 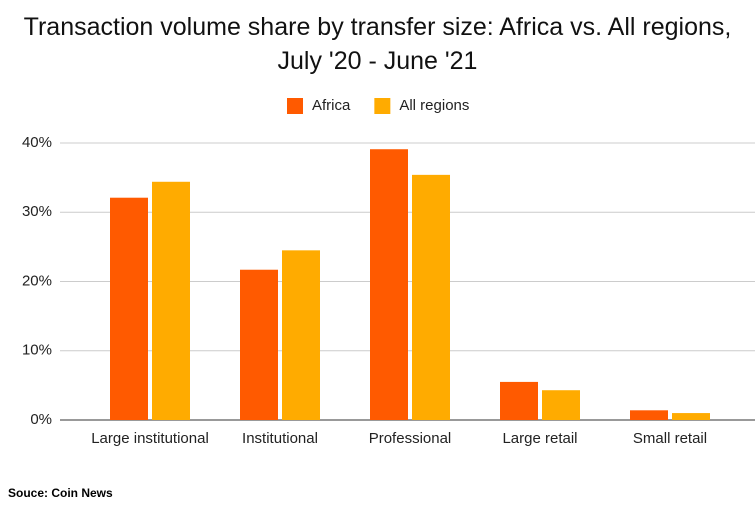 I want to click on x-tick-label: Large retail, so click(x=539, y=438).